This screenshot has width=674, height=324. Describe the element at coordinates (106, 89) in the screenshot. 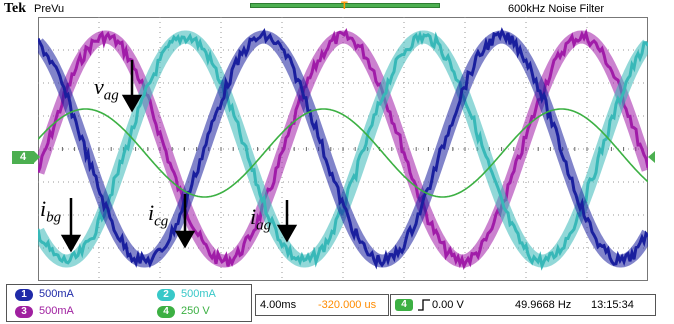

I see `label-vag: vag` at that location.